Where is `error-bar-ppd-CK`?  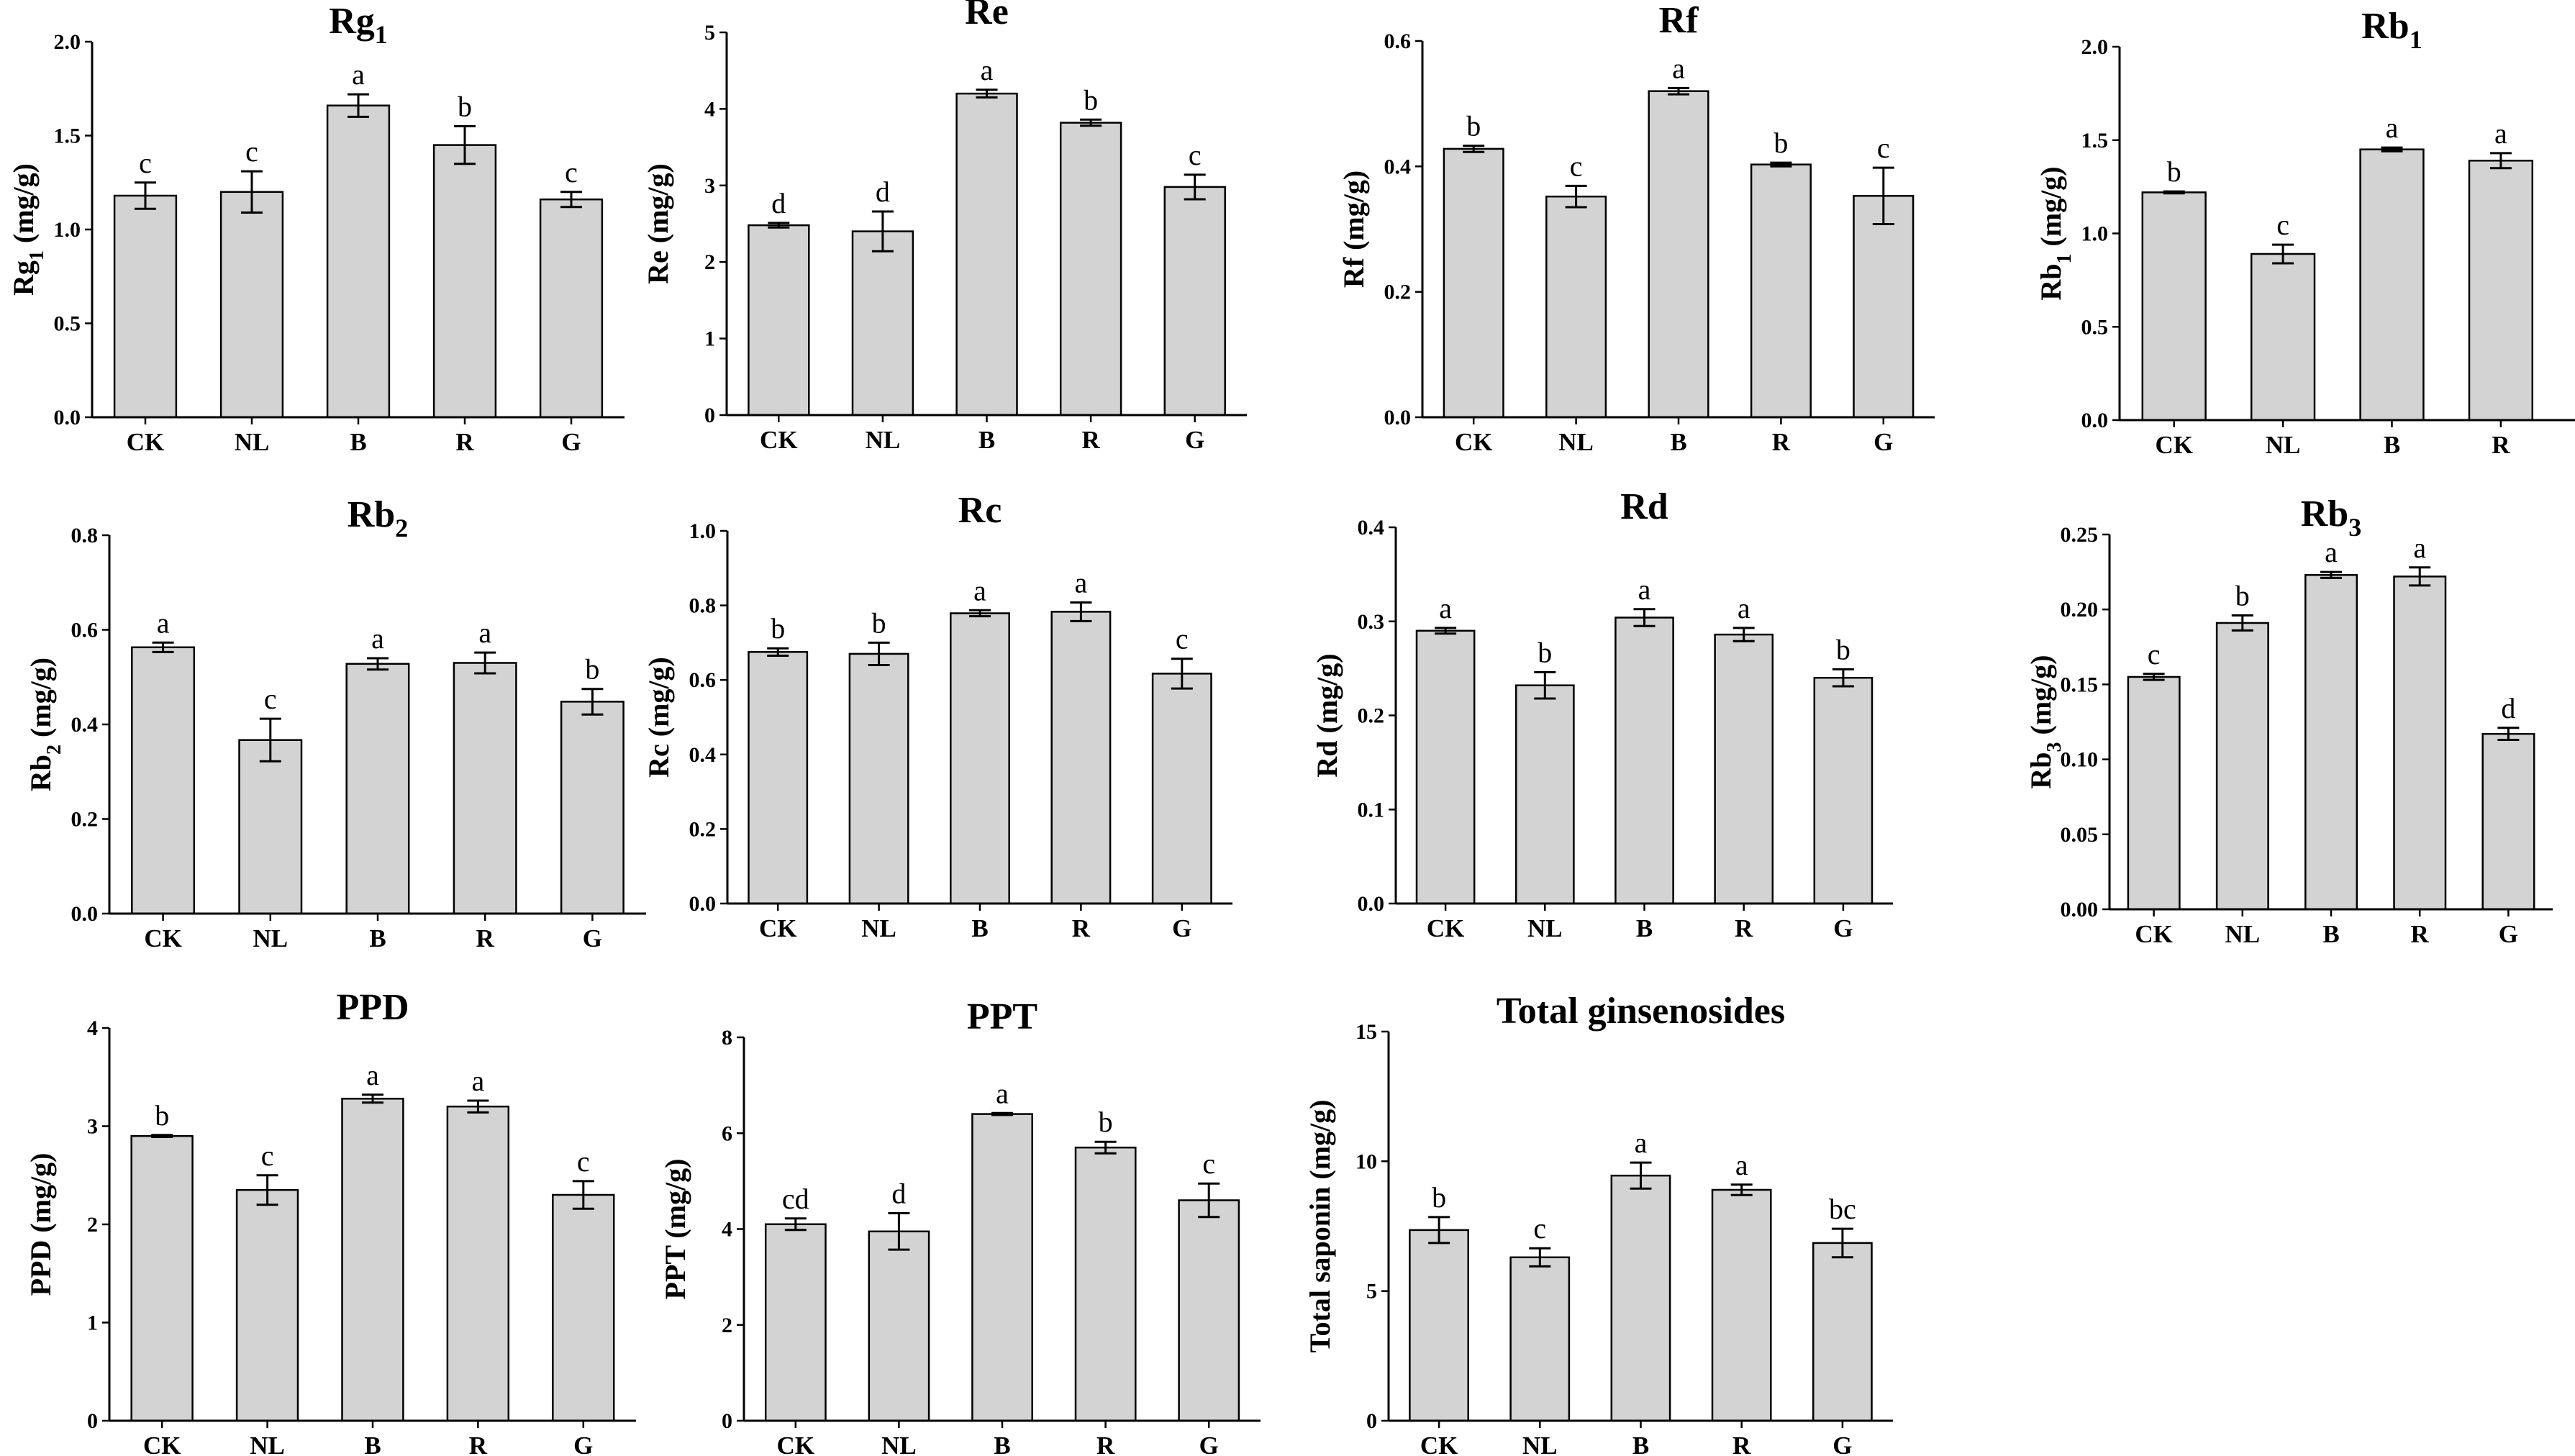 error-bar-ppd-CK is located at coordinates (162, 1136).